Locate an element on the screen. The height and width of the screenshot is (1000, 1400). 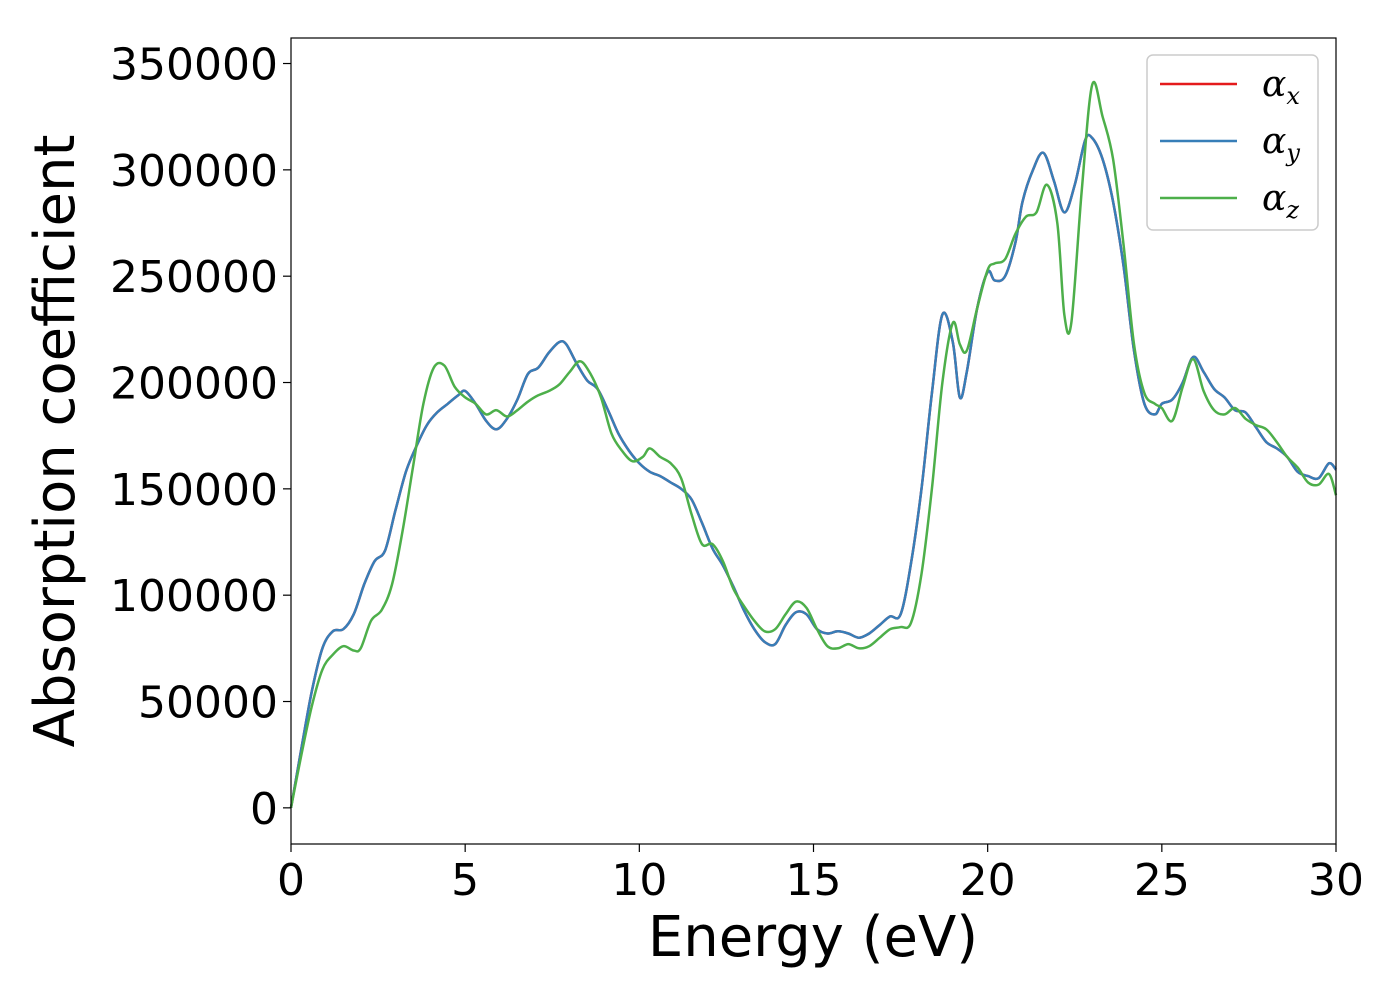
y-tick-label: 150000 is located at coordinates (194, 490).